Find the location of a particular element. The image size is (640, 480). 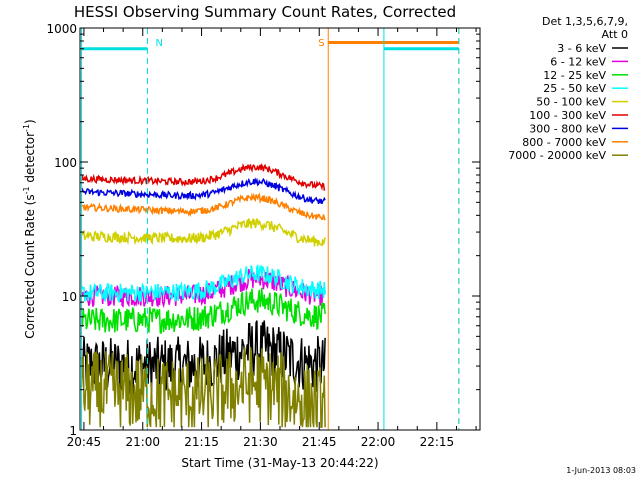

x-tick-label: 22:00 is located at coordinates (378, 442).